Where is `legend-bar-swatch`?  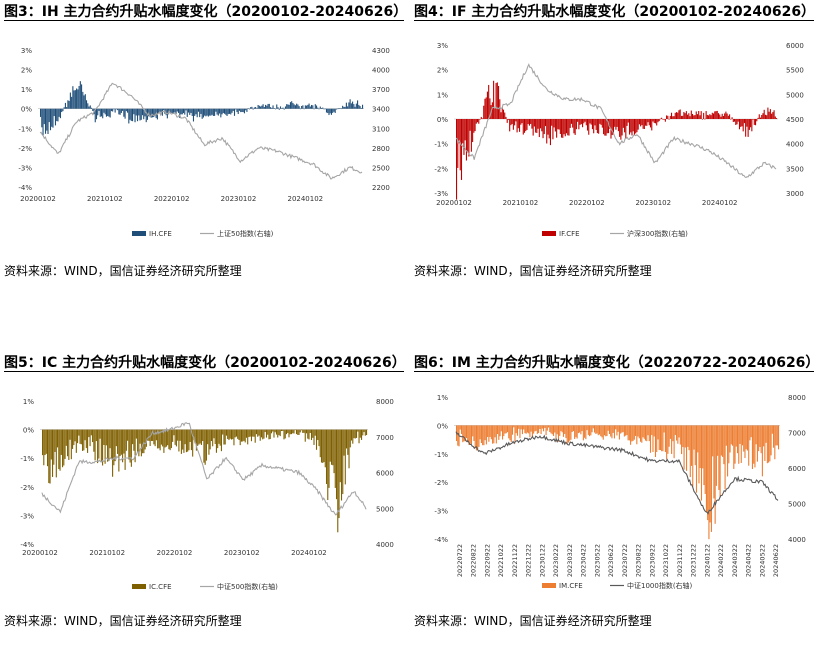 legend-bar-swatch is located at coordinates (139, 233).